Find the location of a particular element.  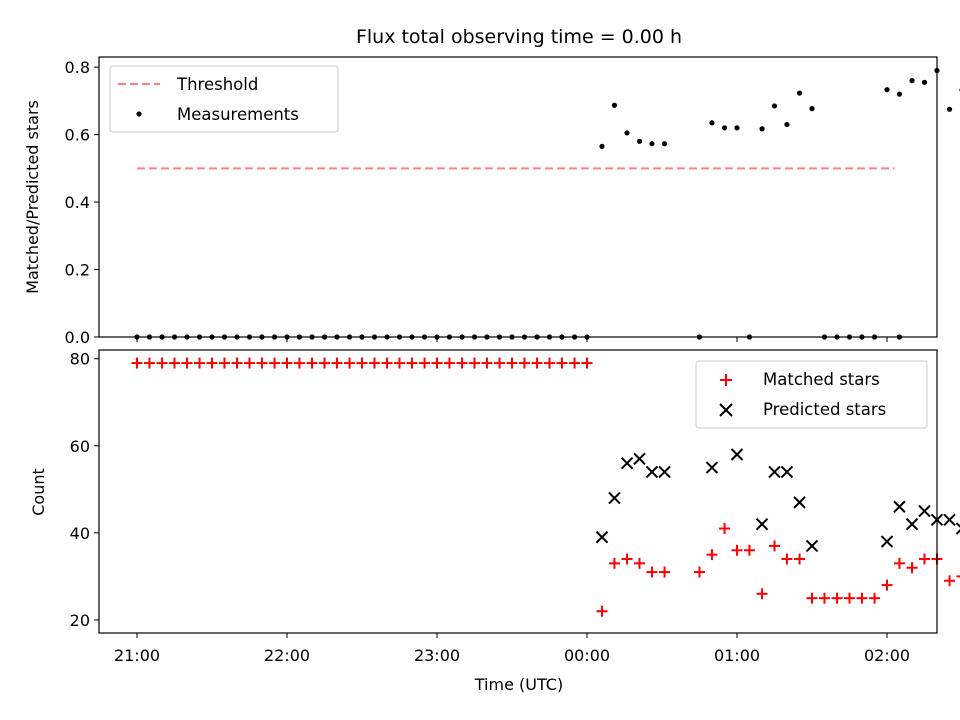

bottom-x-tick-label: 02:00 is located at coordinates (887, 655).